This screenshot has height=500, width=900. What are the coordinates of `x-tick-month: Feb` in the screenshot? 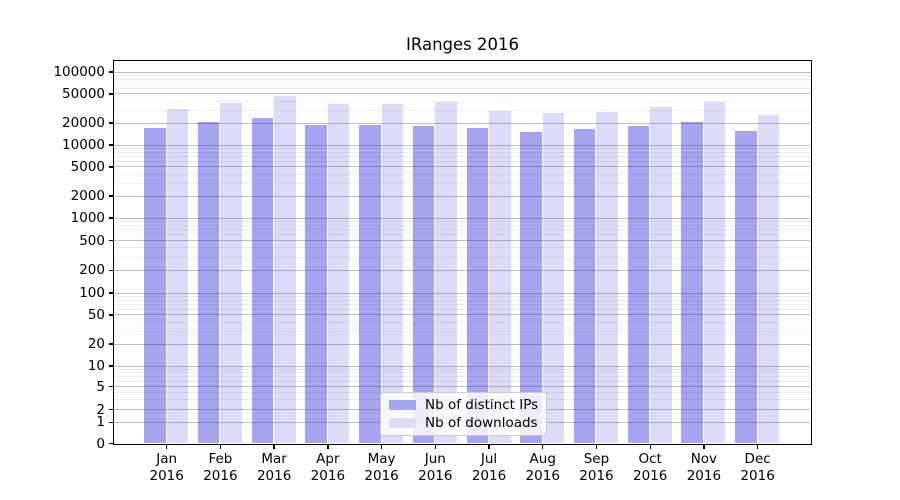 It's located at (220, 459).